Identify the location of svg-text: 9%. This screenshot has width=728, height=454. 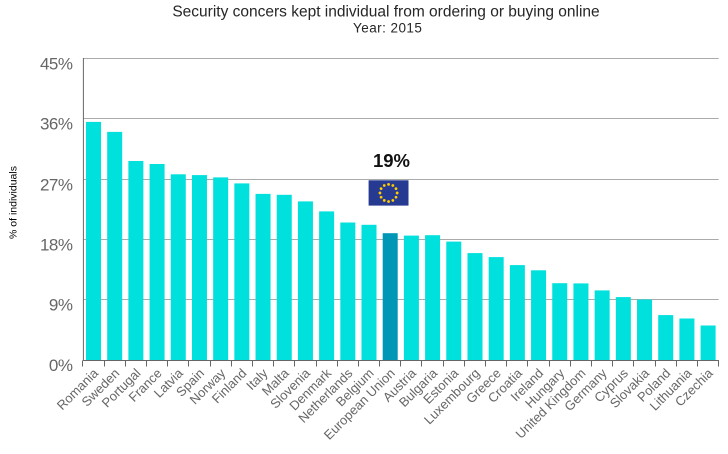
(61, 305).